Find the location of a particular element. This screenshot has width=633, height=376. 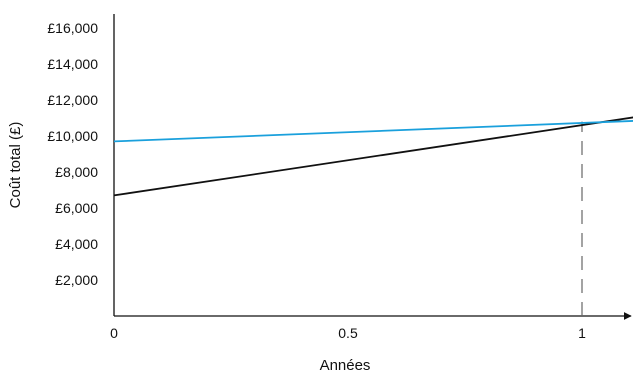

y-tick-label: £12,000 is located at coordinates (72, 100).